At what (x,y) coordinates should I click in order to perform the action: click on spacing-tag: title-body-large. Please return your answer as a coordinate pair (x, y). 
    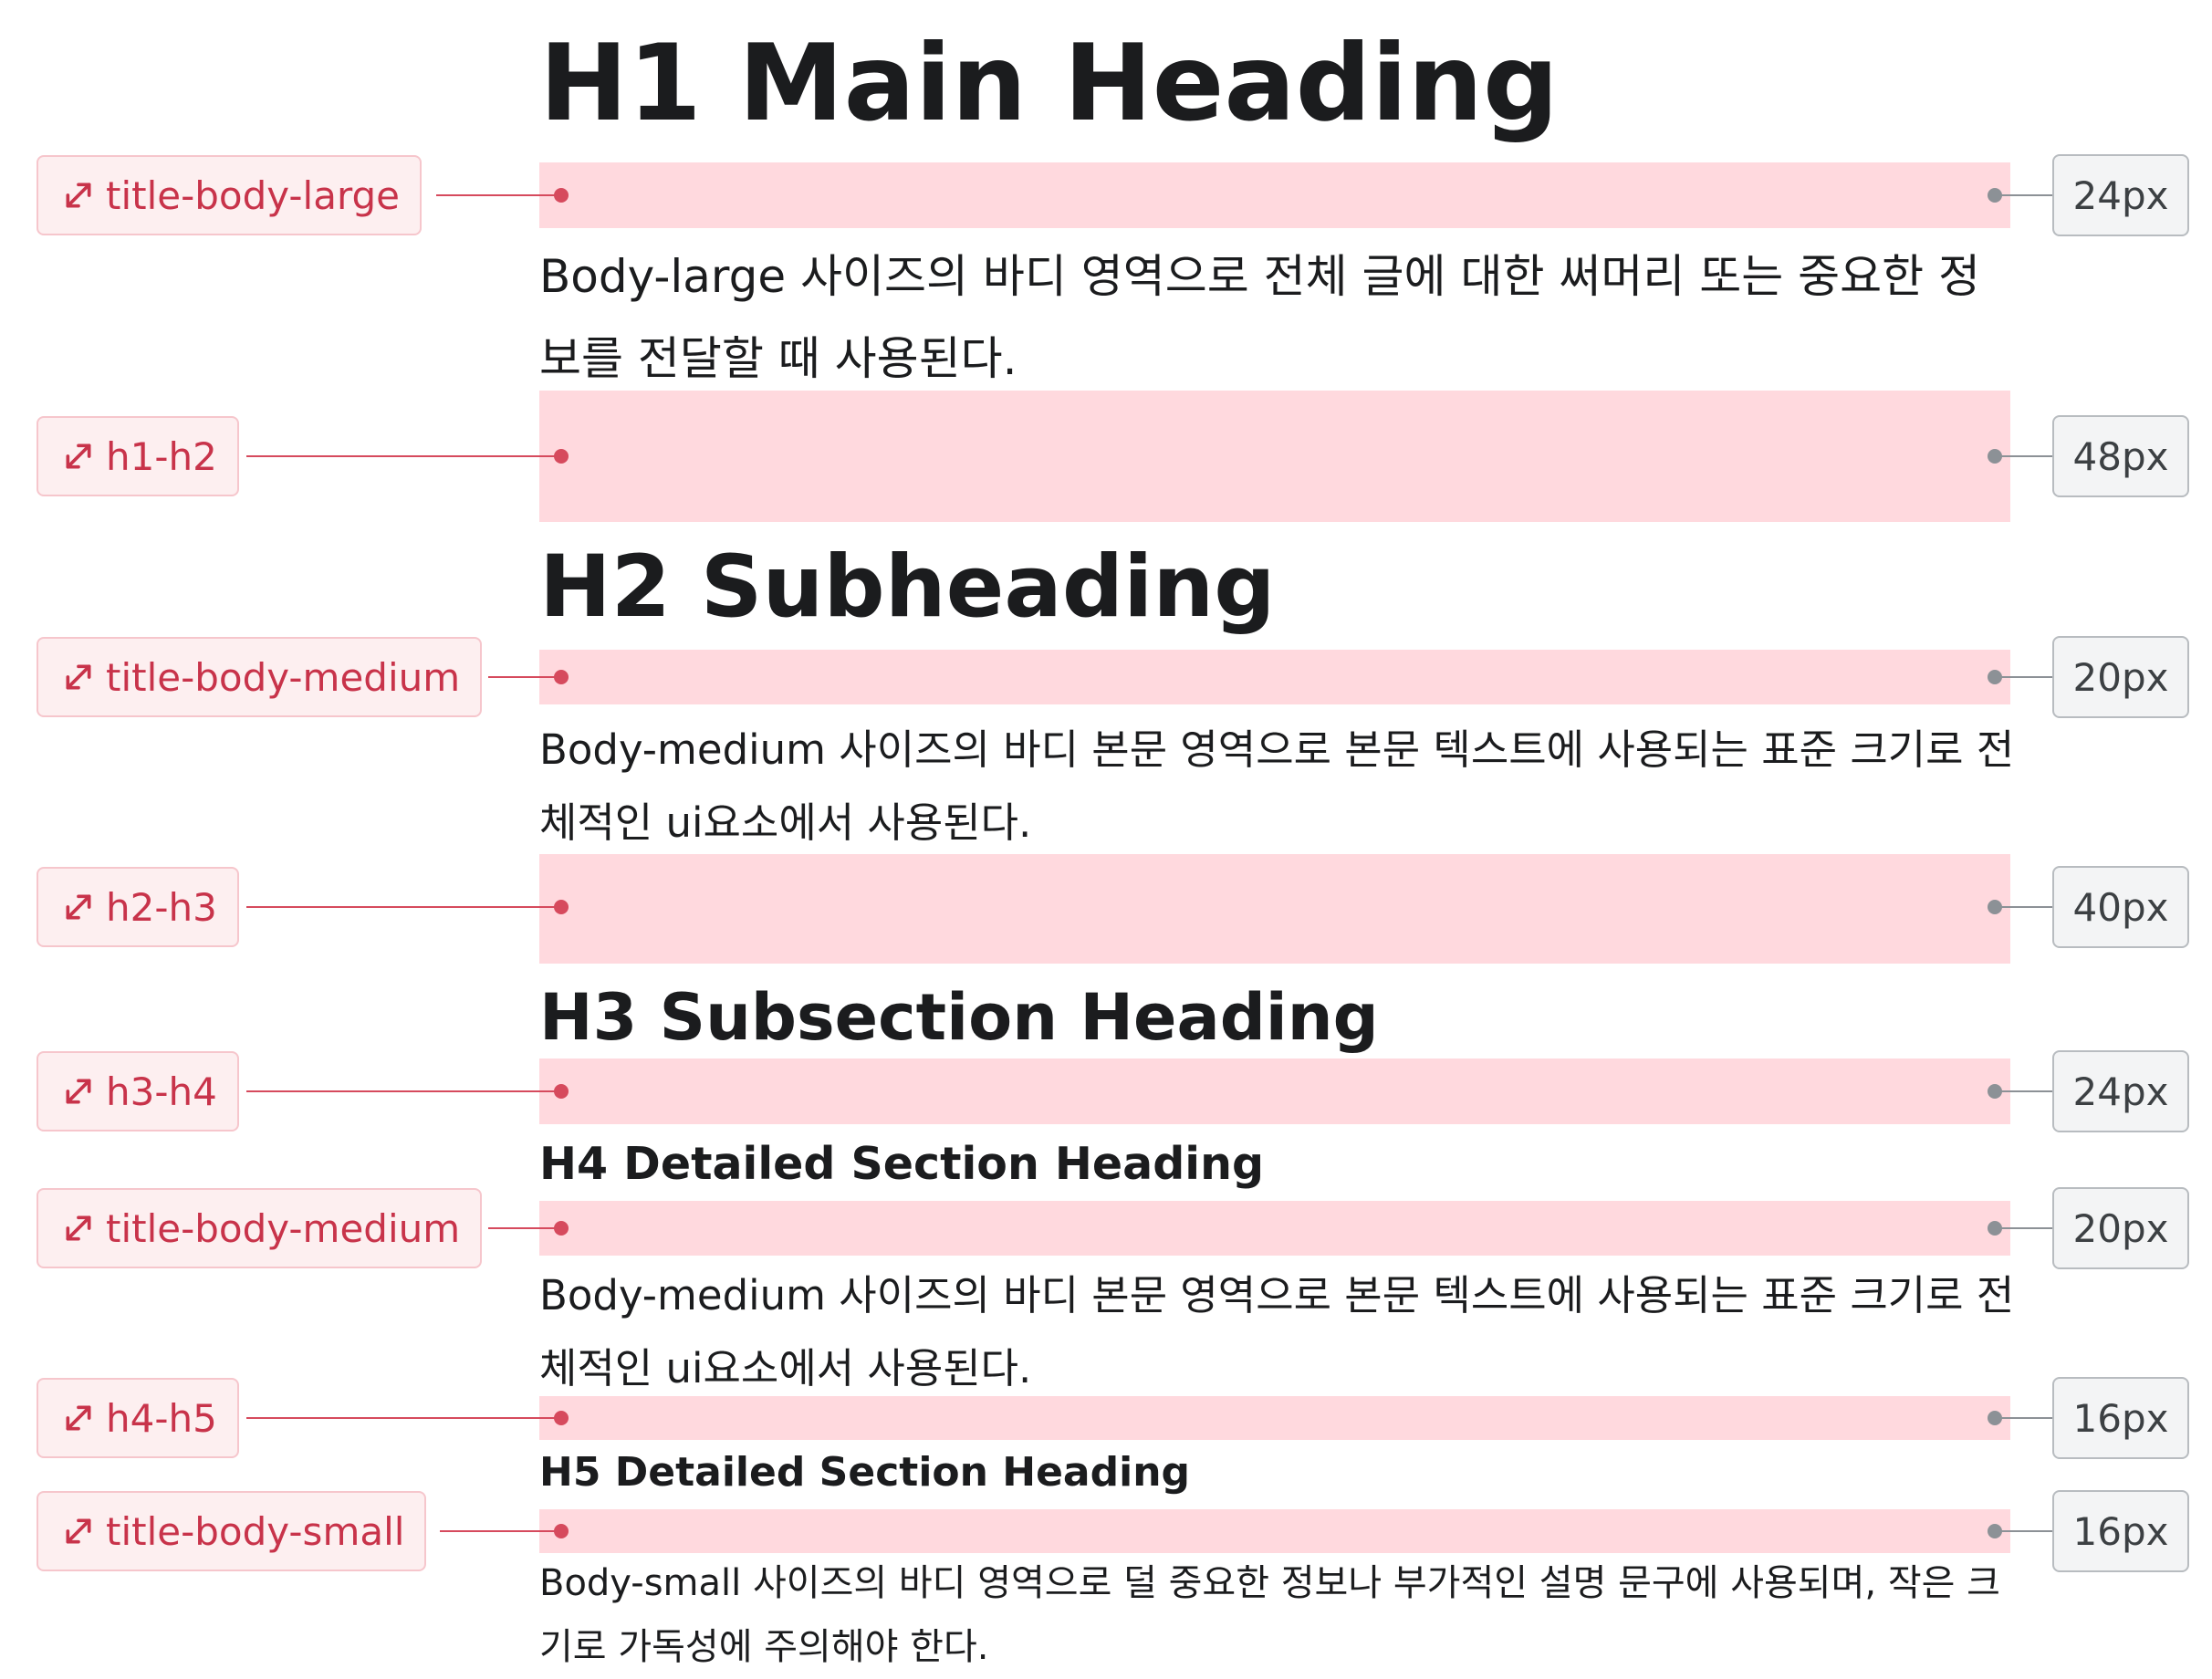
    Looking at the image, I should click on (229, 195).